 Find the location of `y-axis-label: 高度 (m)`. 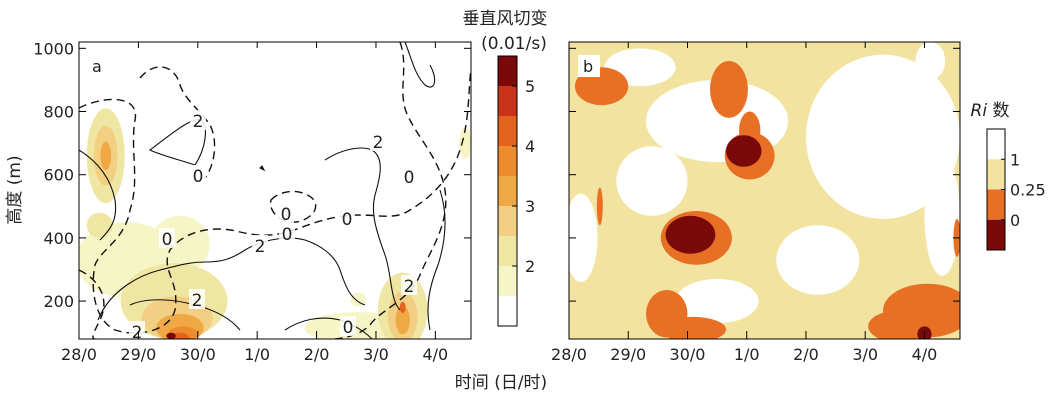

y-axis-label: 高度 (m) is located at coordinates (15, 189).